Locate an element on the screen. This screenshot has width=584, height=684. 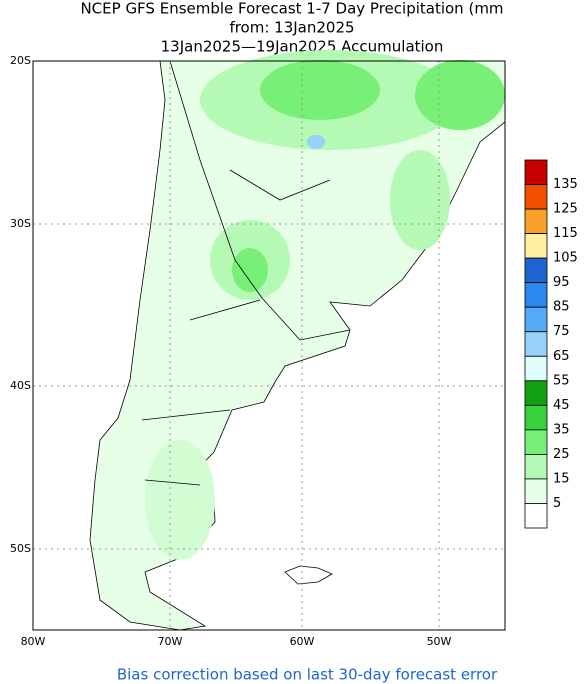
lon-label: 80W is located at coordinates (33, 641).